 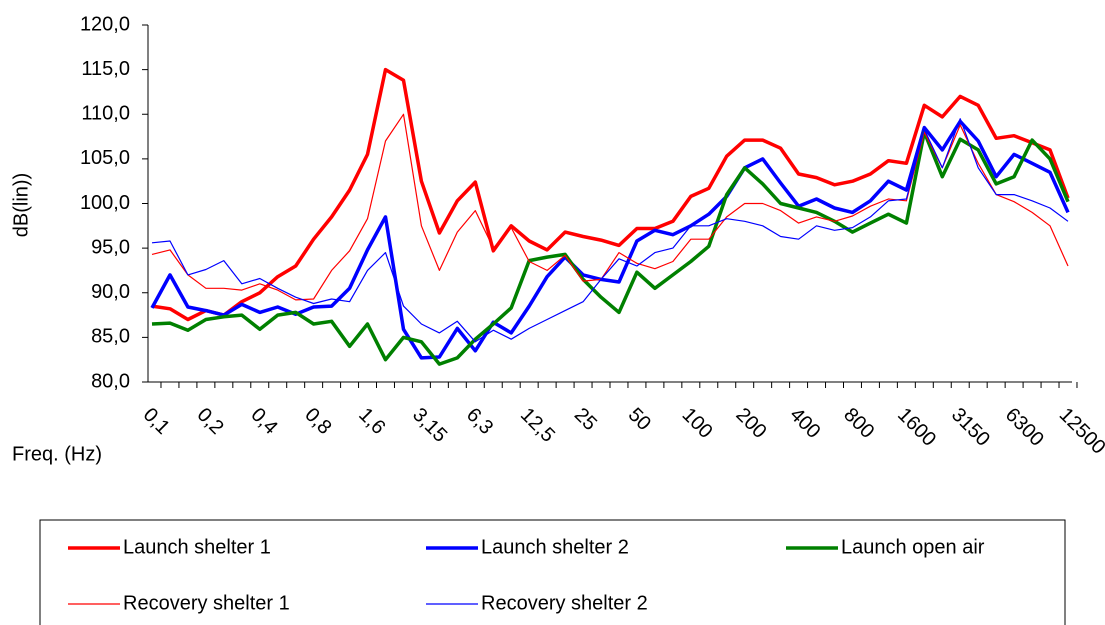 What do you see at coordinates (156, 421) in the screenshot?
I see `x-tick-label: 0,1` at bounding box center [156, 421].